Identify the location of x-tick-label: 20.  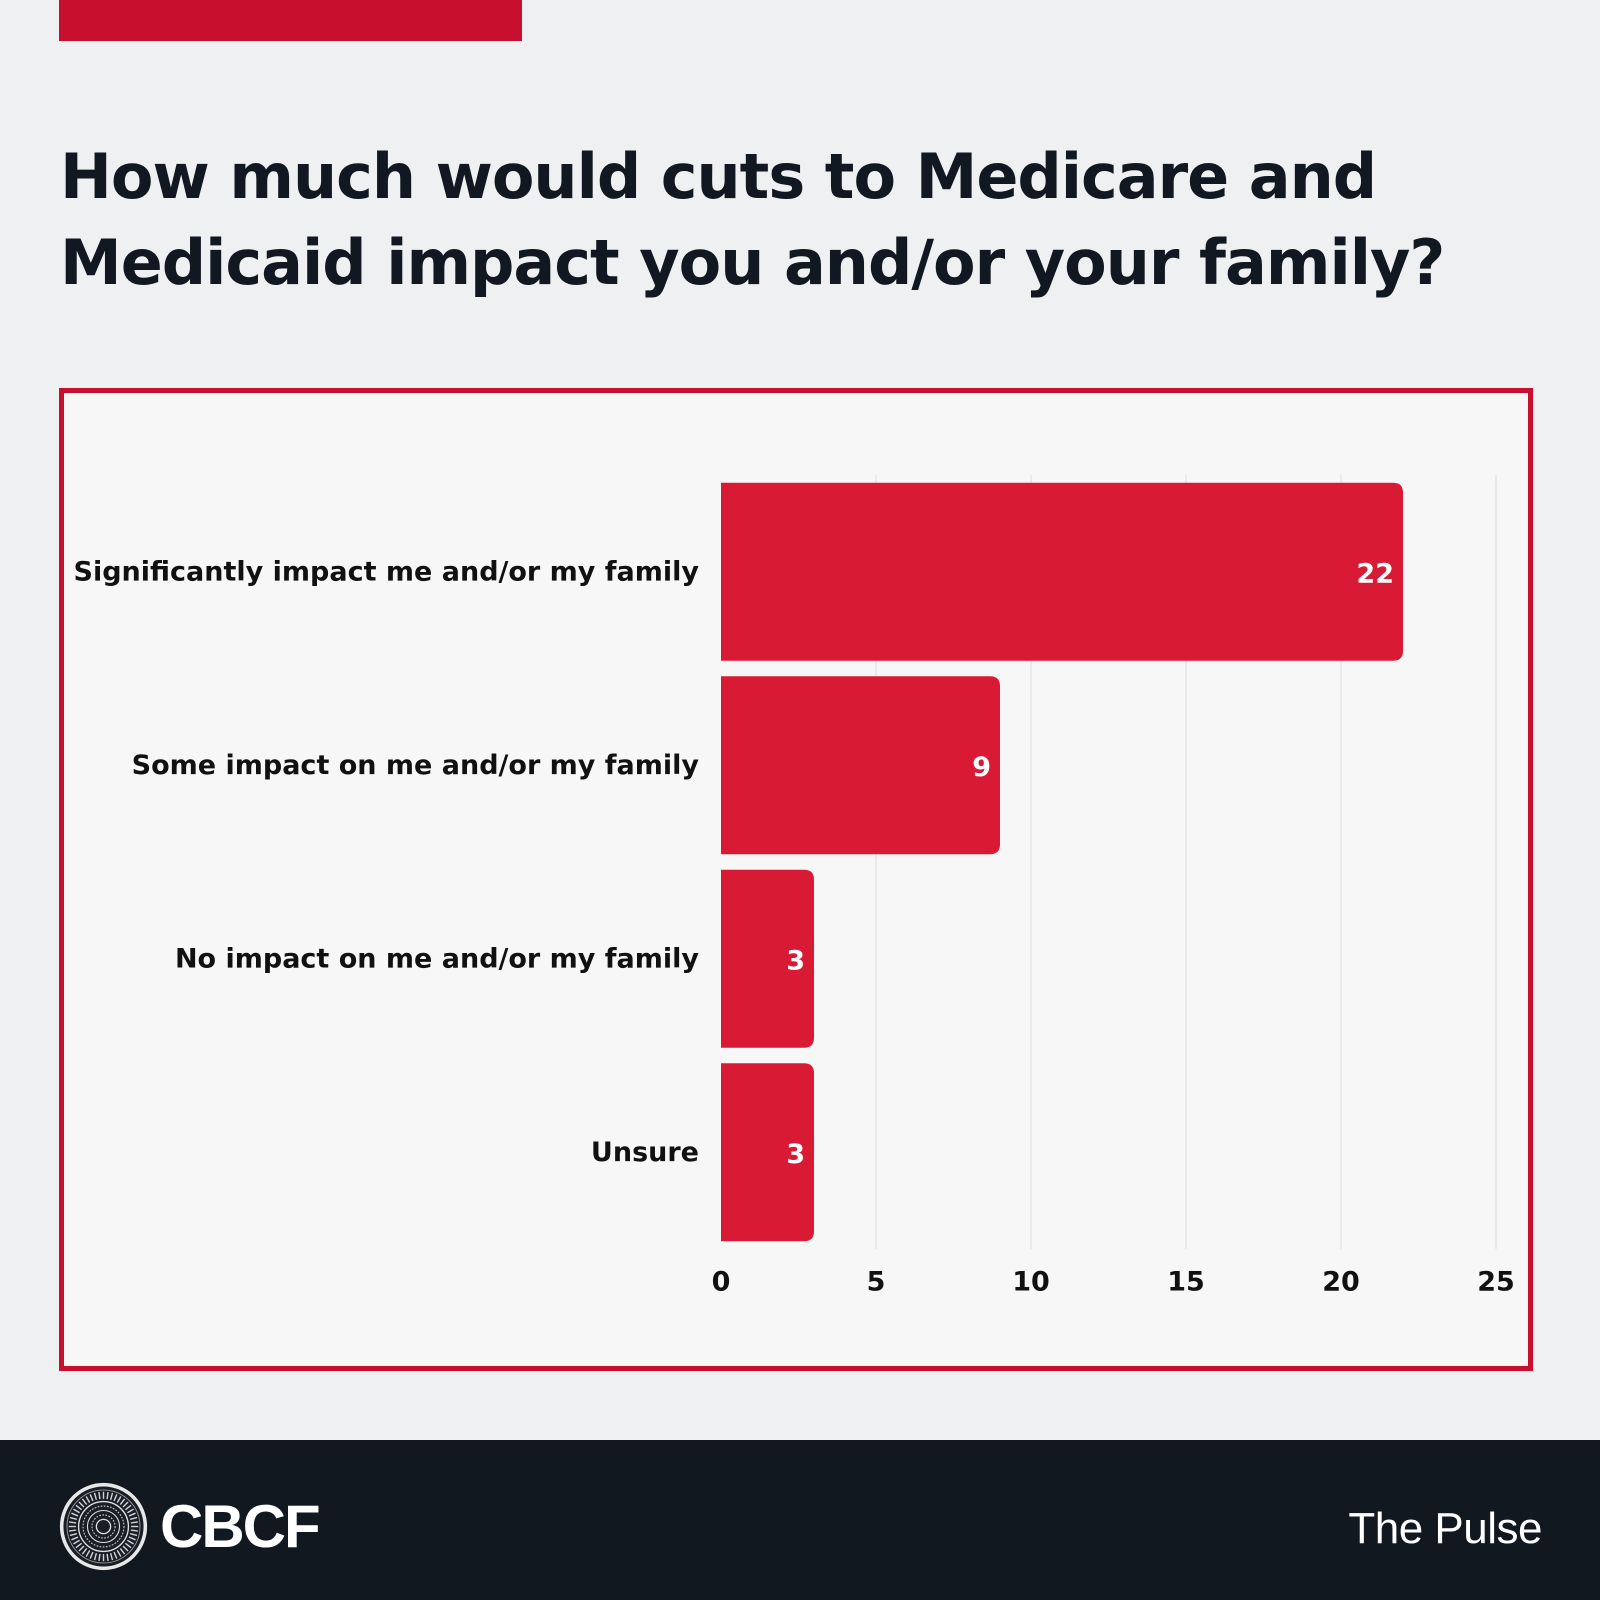
(1341, 1282).